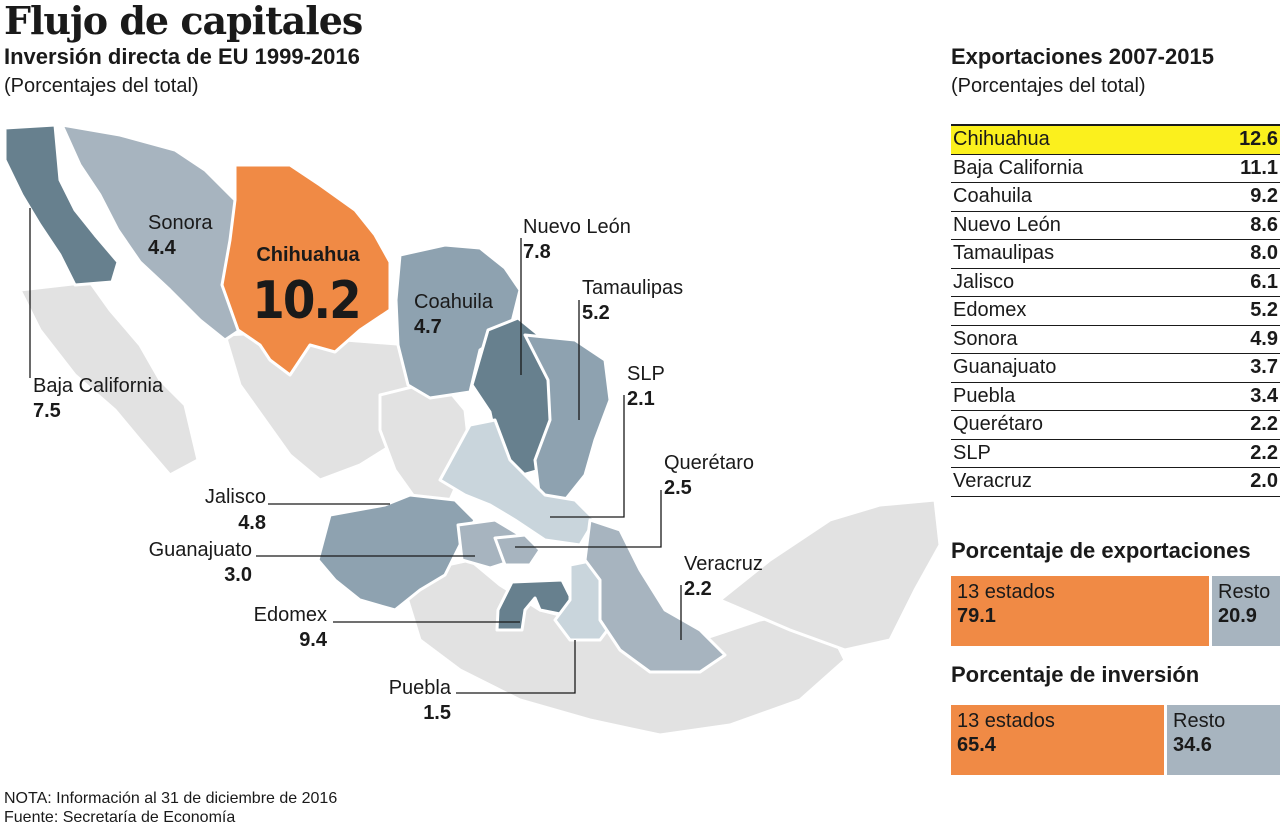  What do you see at coordinates (1115, 282) in the screenshot?
I see `table-row: Jalisco 6.1` at bounding box center [1115, 282].